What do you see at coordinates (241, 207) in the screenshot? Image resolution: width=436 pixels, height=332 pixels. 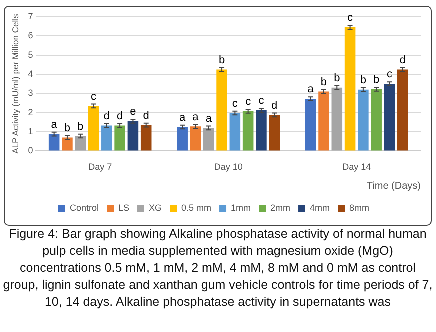 I see `legend-label: 1mm` at bounding box center [241, 207].